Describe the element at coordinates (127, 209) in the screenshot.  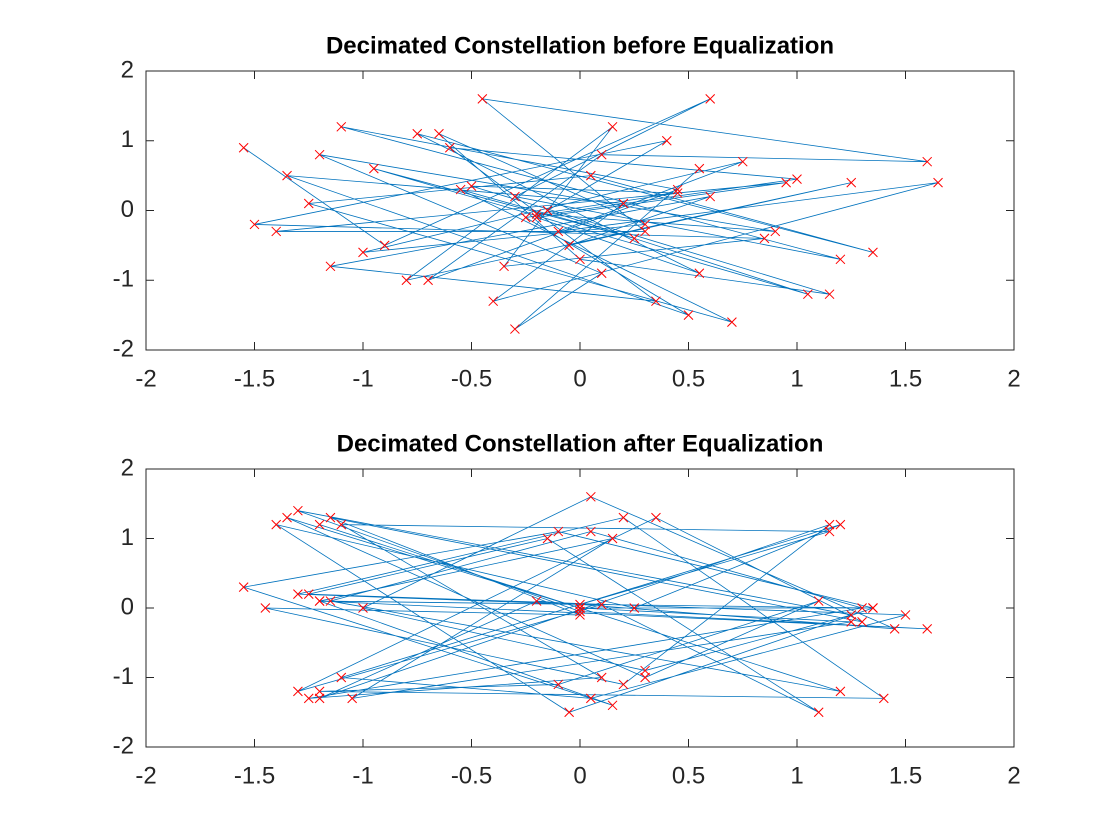
I see `y-tick-label: 0` at that location.